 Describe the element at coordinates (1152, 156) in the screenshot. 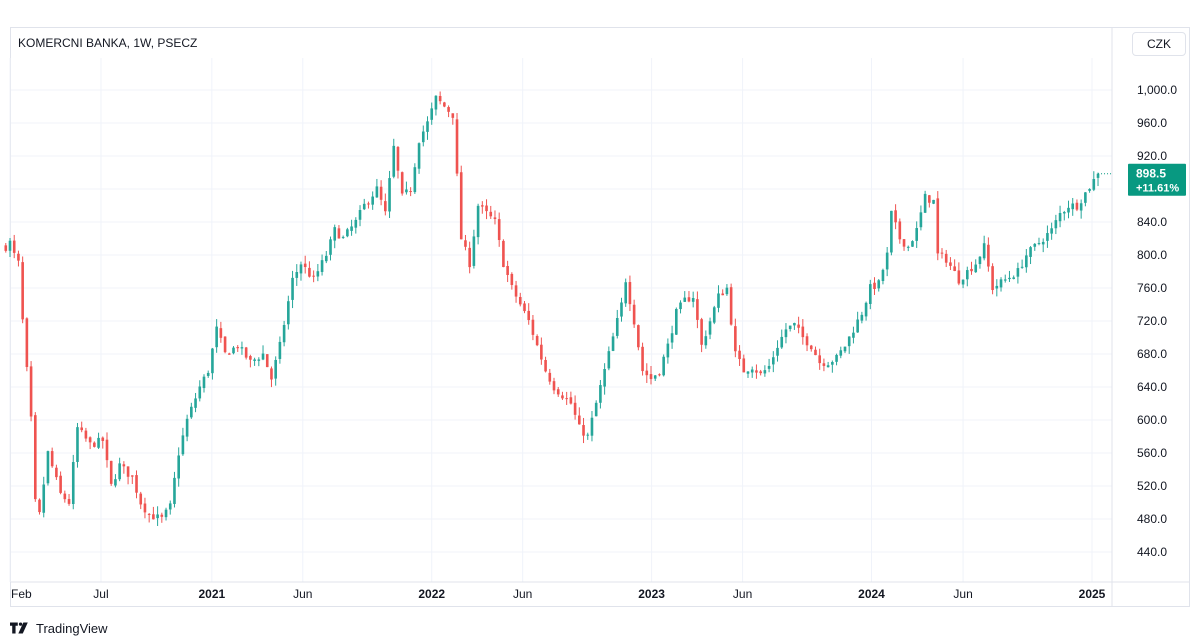

I see `y-tick-label: 920.0` at that location.